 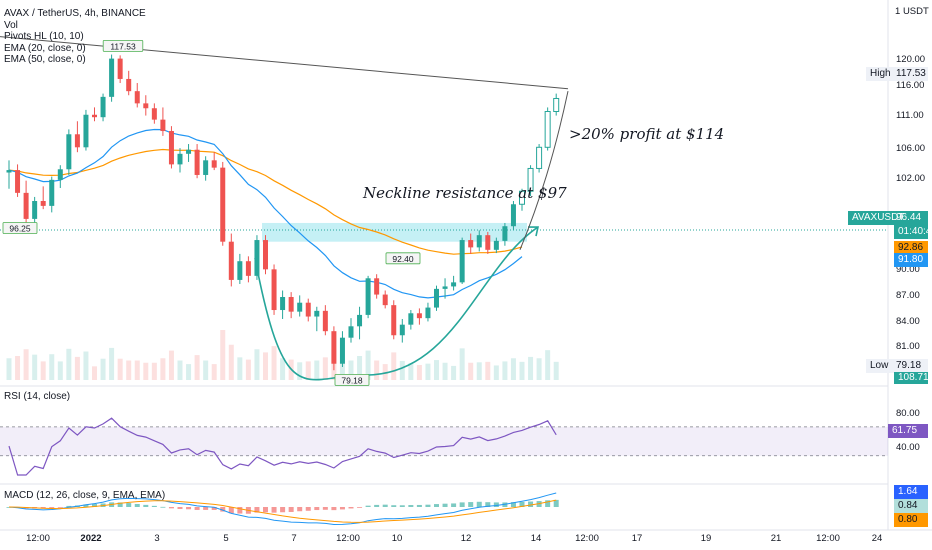 I want to click on rsi-tick: 80.00, so click(x=908, y=413).